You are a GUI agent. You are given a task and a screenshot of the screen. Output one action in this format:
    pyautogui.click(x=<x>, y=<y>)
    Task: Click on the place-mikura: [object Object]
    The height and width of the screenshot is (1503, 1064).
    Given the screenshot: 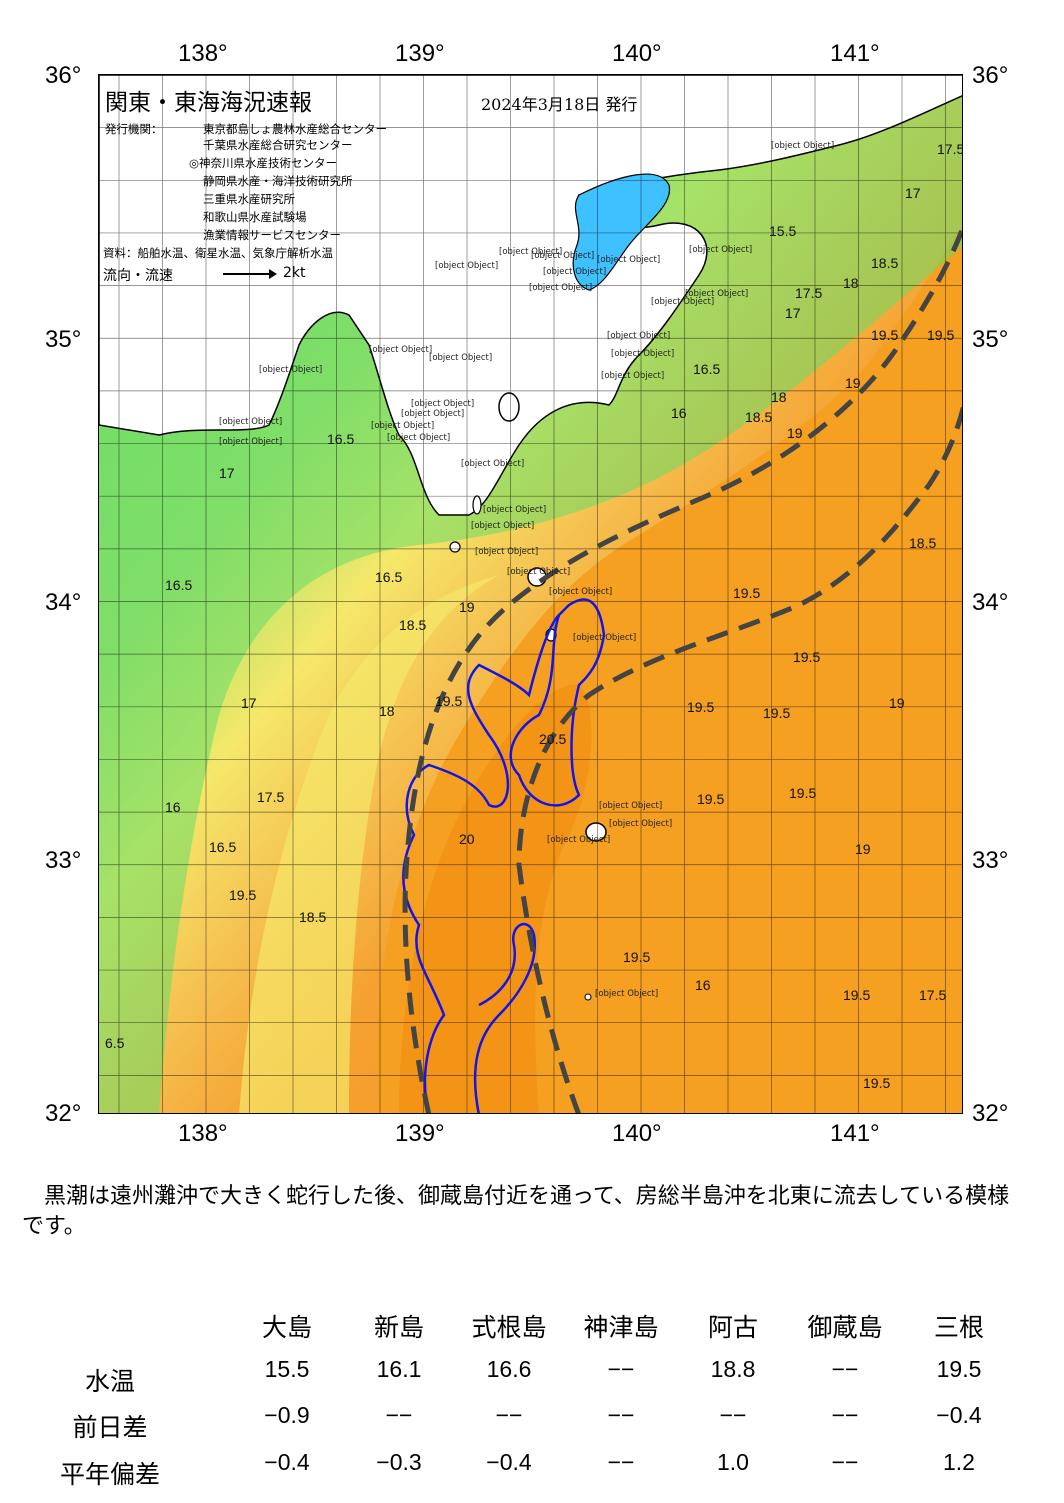 What is the action you would take?
    pyautogui.click(x=605, y=638)
    